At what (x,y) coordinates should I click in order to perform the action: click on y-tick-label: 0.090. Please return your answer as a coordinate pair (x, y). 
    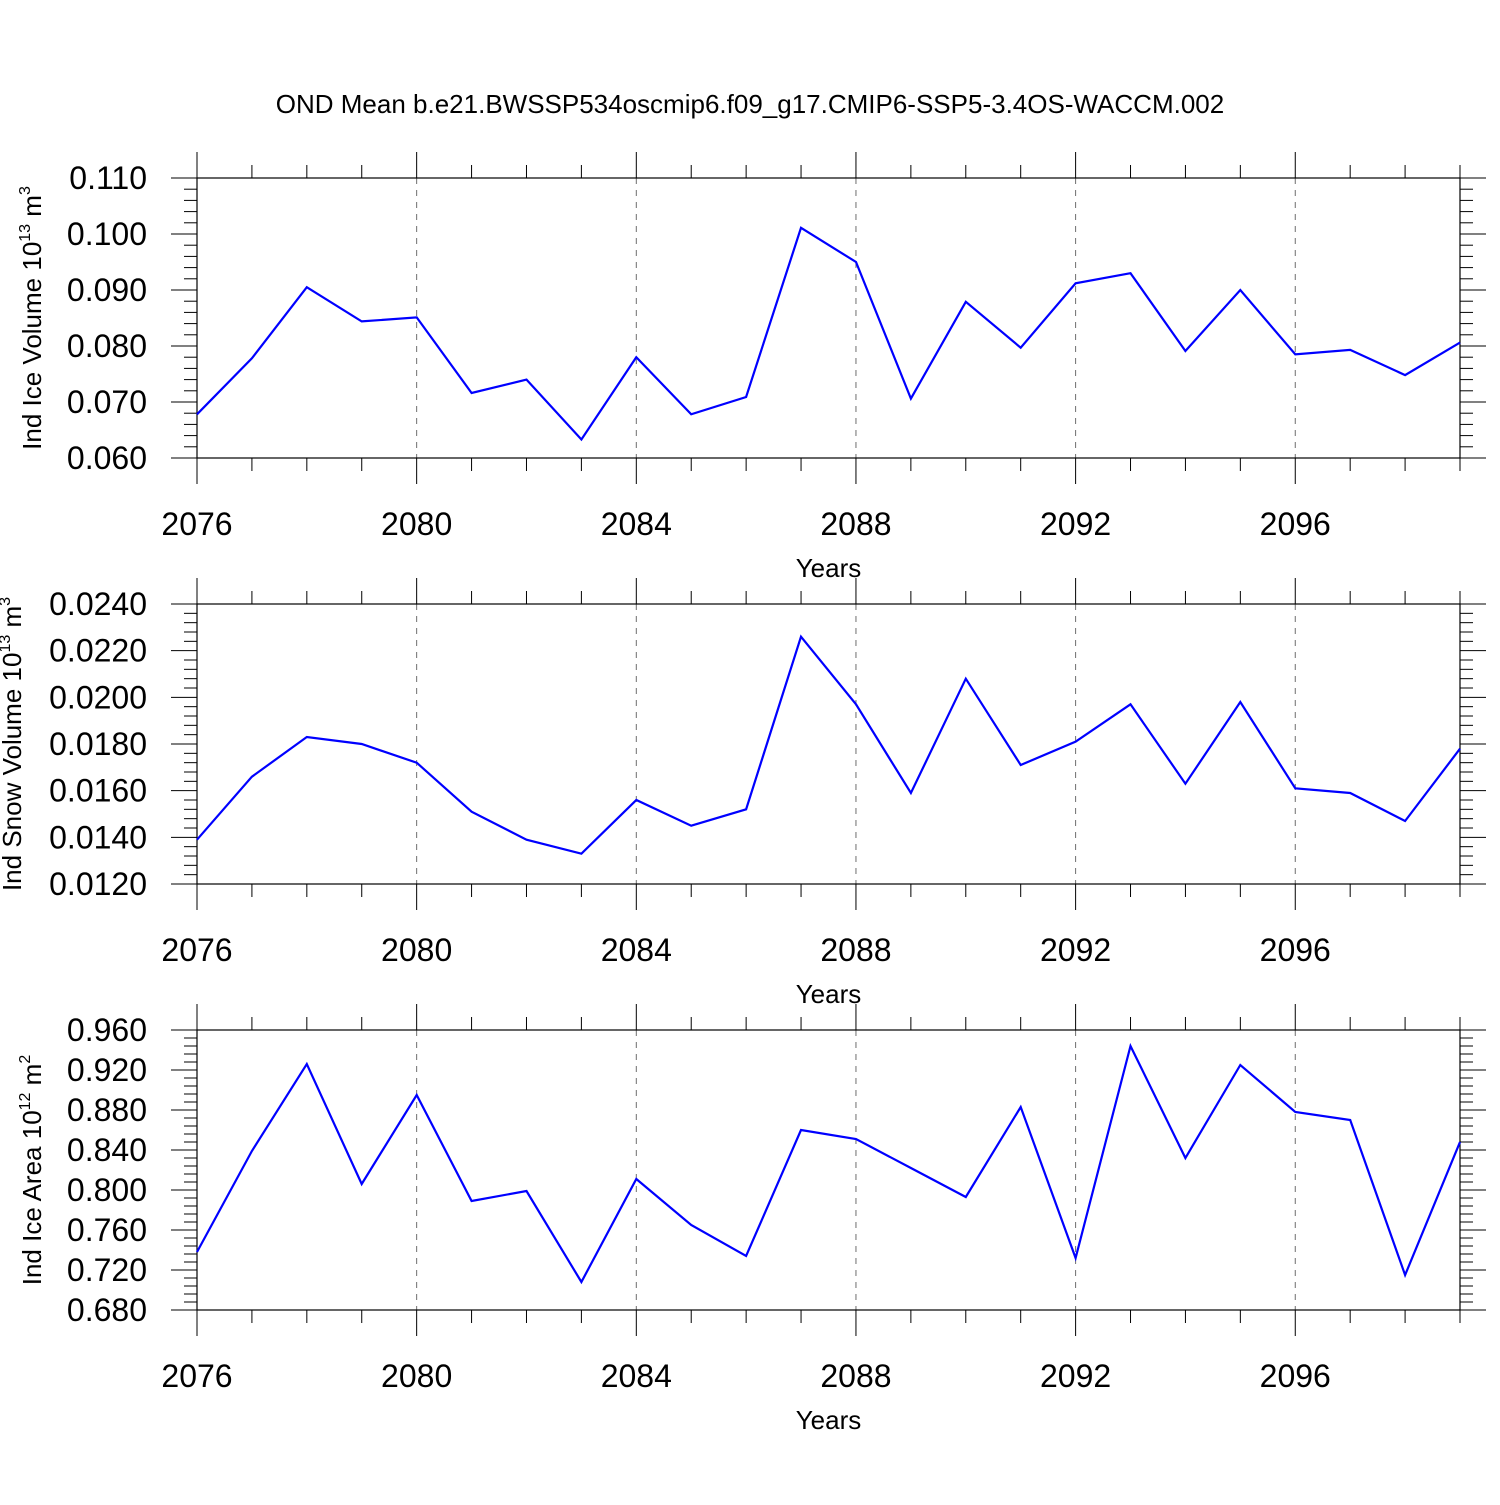
    Looking at the image, I should click on (107, 290).